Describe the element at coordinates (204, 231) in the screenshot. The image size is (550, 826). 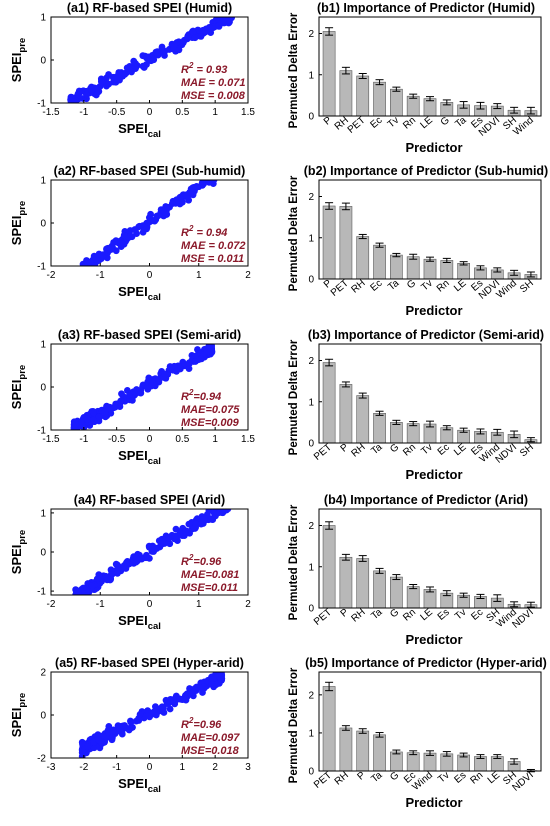
I see `stat-r2: R2 = 0.94` at that location.